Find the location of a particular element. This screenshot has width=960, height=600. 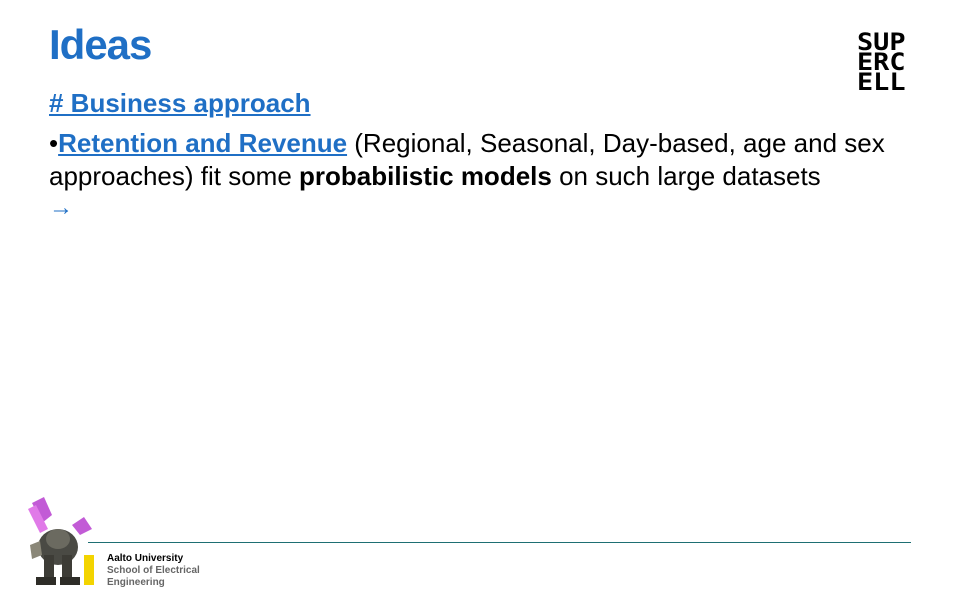

bullet-text-end: on such large datasets is located at coordinates (686, 176).